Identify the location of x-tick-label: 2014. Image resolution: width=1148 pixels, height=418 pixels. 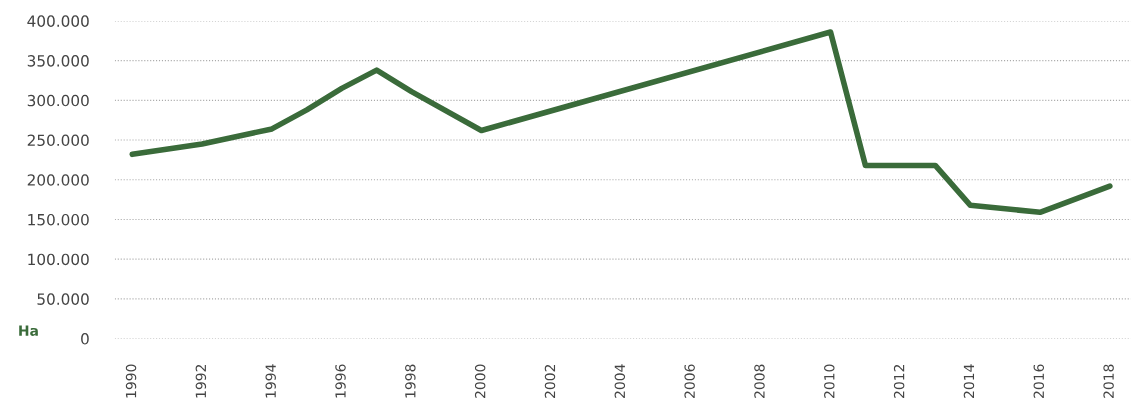
(969, 381).